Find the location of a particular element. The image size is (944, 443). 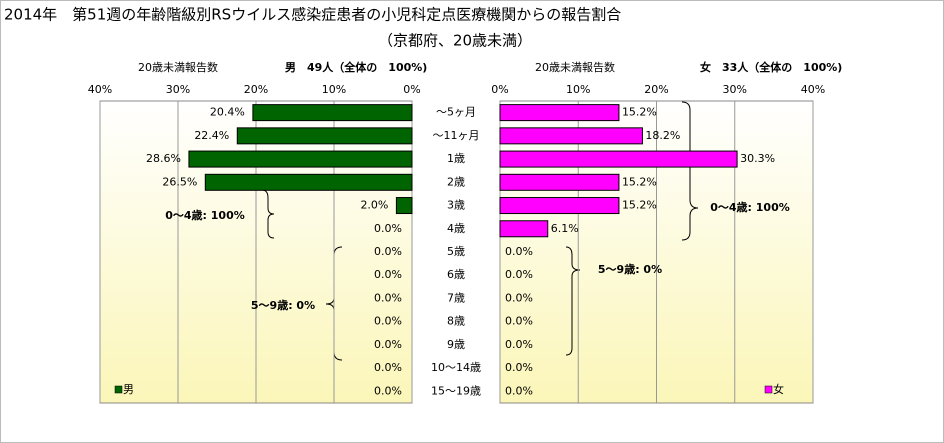

value-label: 20.4% is located at coordinates (227, 112).